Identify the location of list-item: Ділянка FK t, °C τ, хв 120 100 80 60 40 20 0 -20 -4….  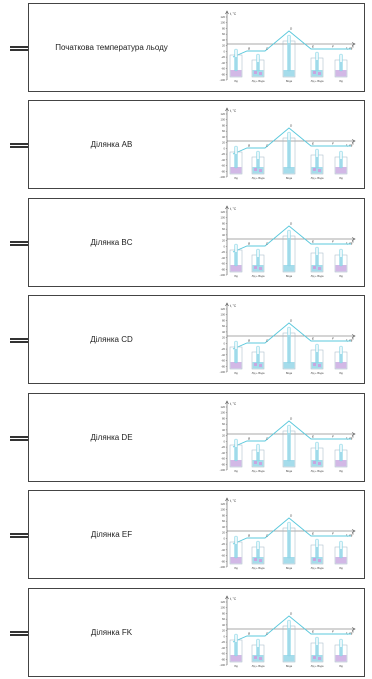
(186, 633).